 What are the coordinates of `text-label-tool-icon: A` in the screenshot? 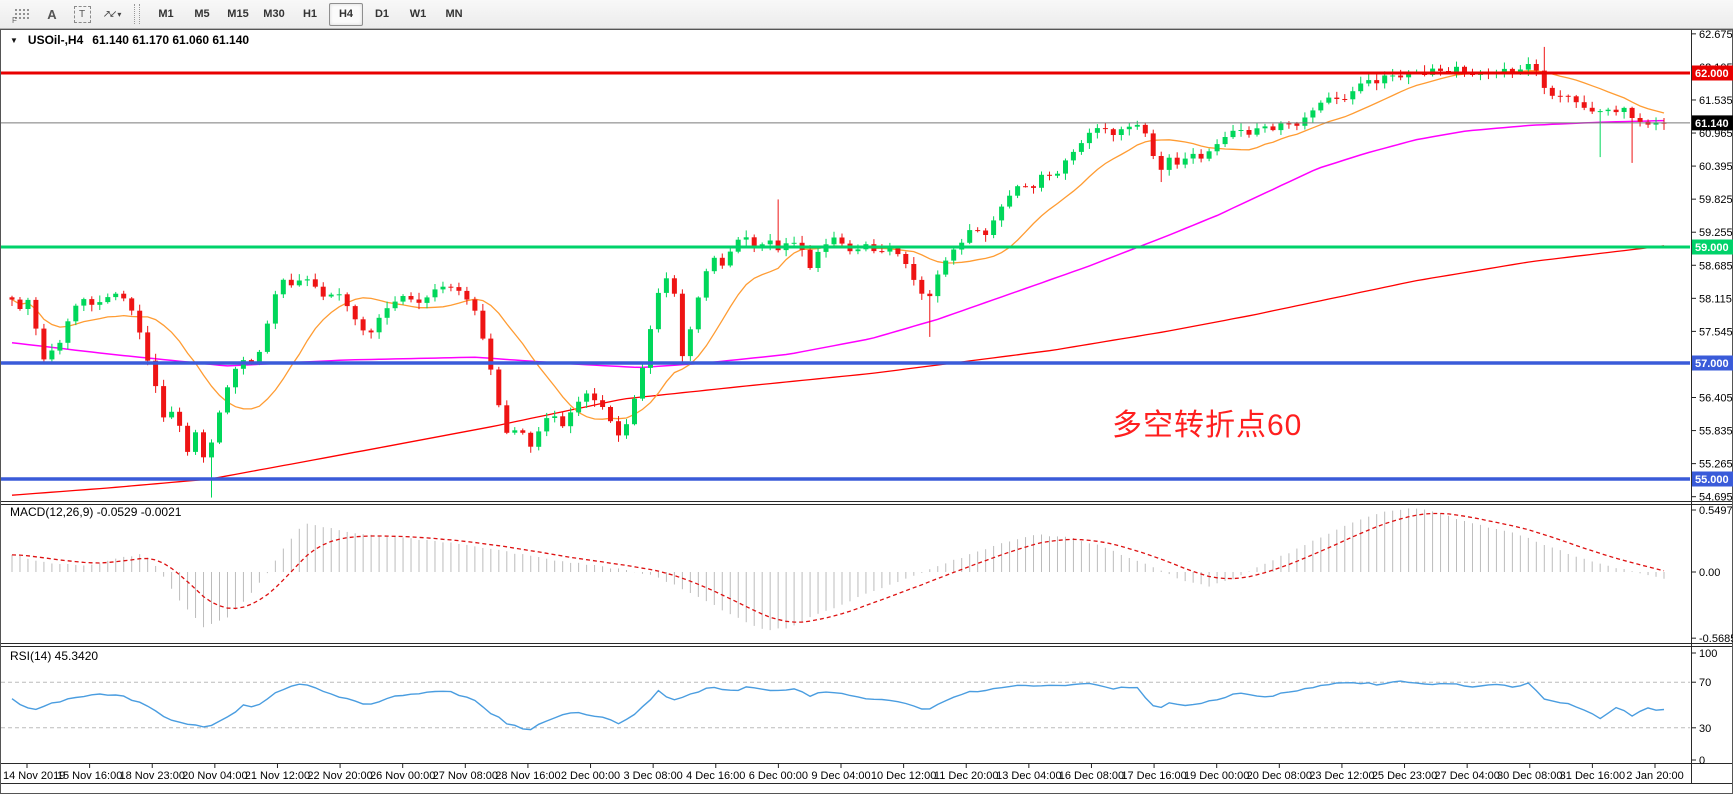 It's located at (52, 14).